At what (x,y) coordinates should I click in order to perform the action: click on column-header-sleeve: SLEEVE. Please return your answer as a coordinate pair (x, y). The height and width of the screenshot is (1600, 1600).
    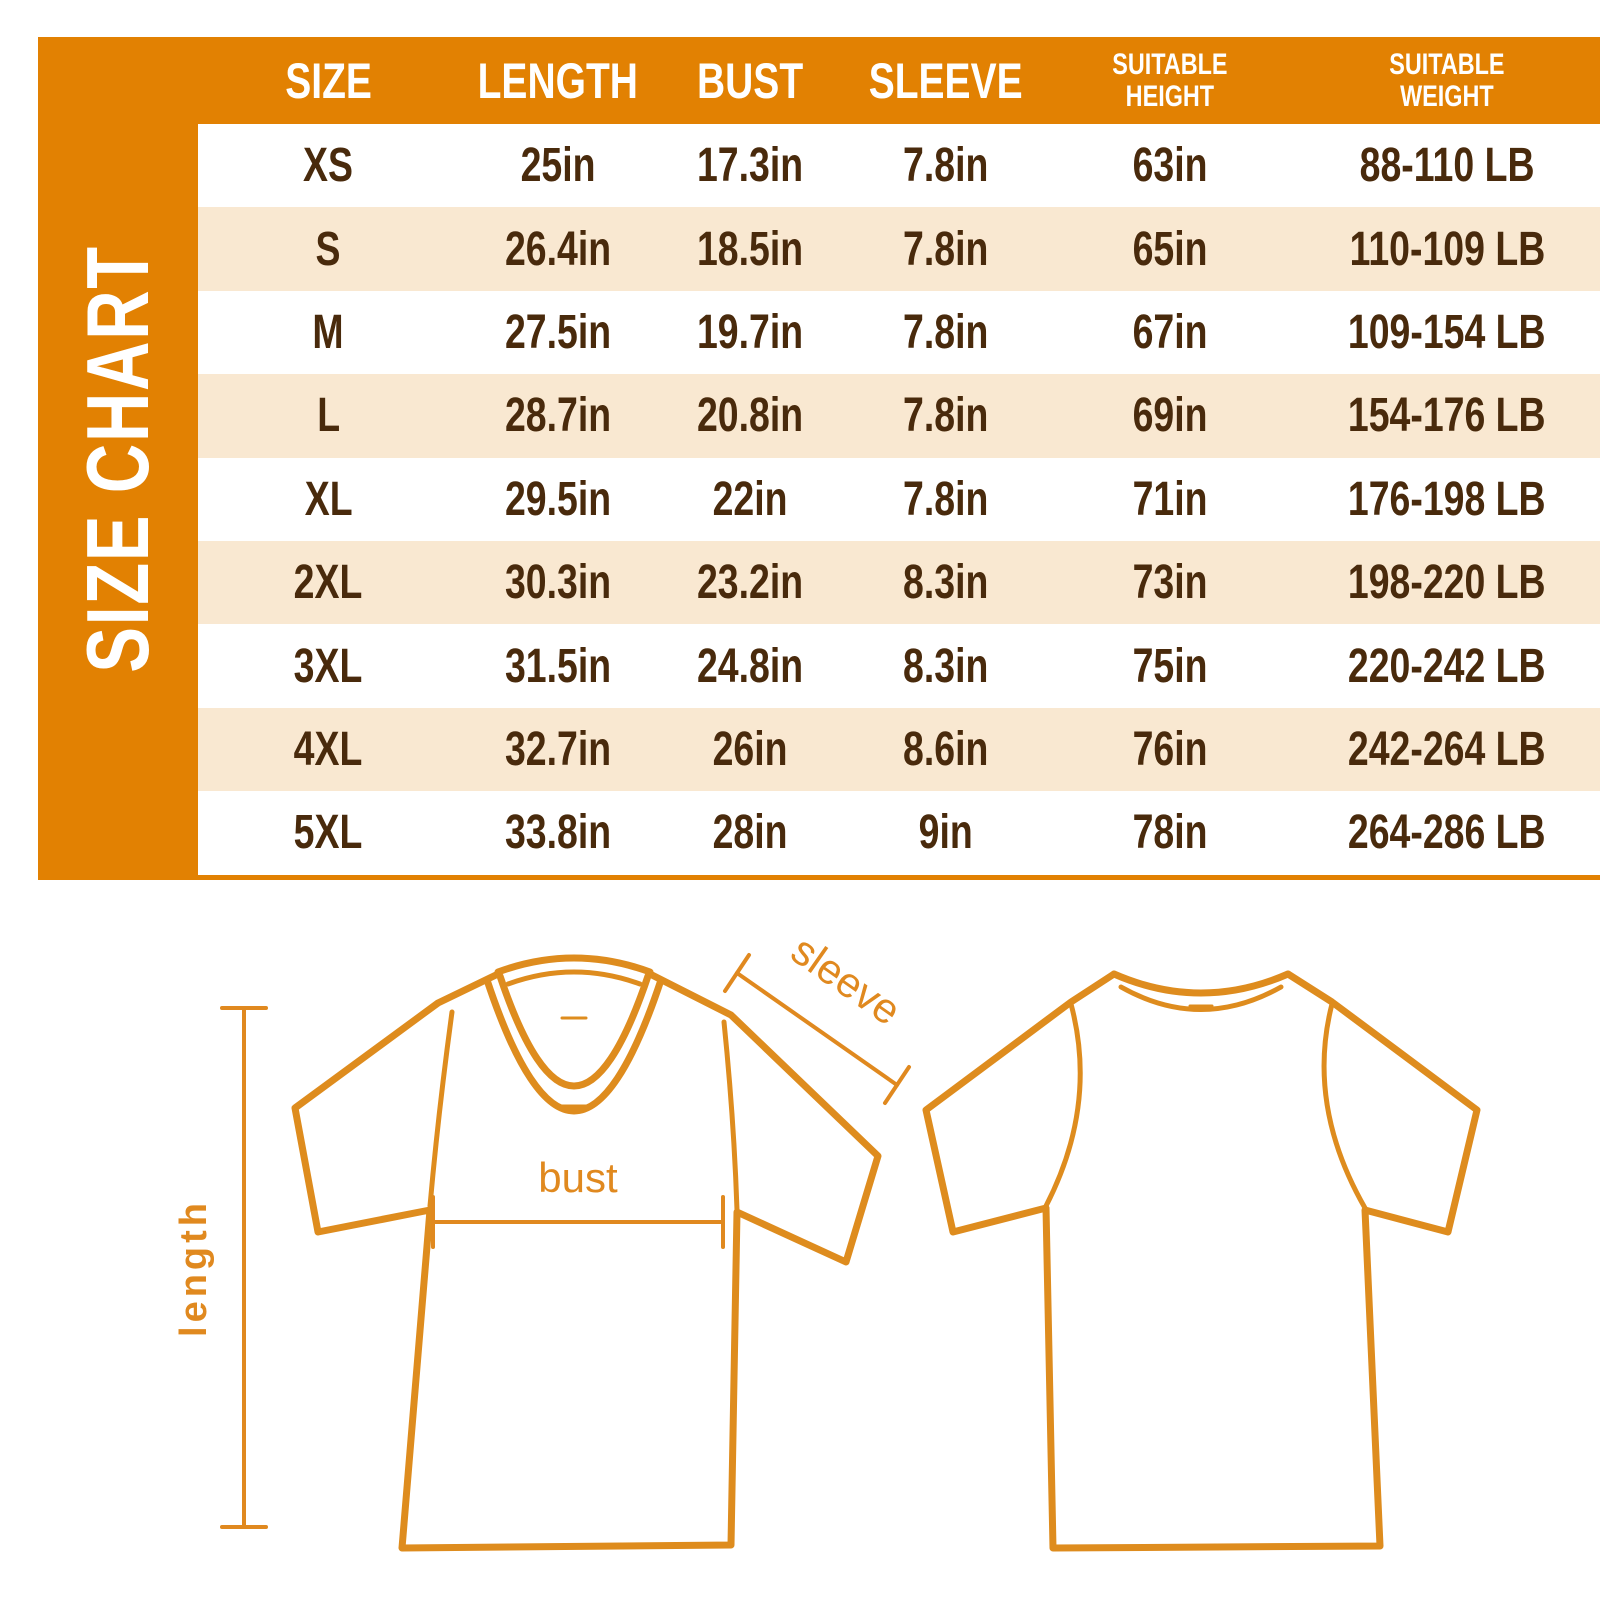
    Looking at the image, I should click on (945, 80).